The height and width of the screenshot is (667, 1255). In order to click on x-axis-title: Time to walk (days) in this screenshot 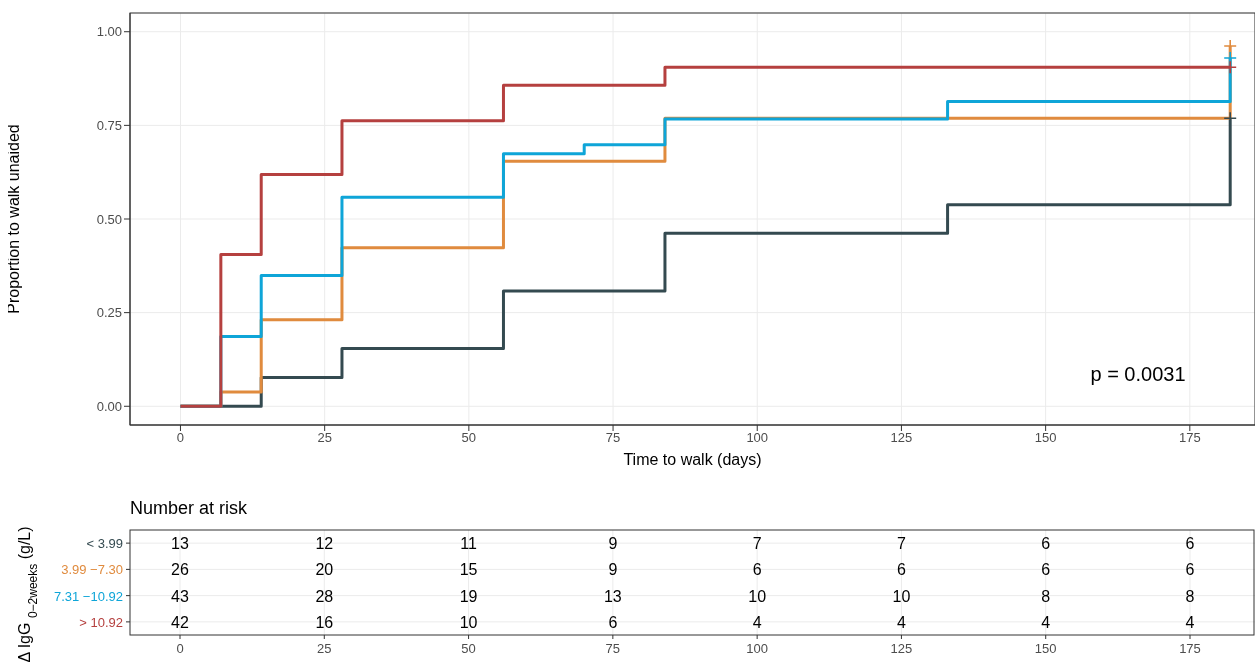, I will do `click(692, 459)`.